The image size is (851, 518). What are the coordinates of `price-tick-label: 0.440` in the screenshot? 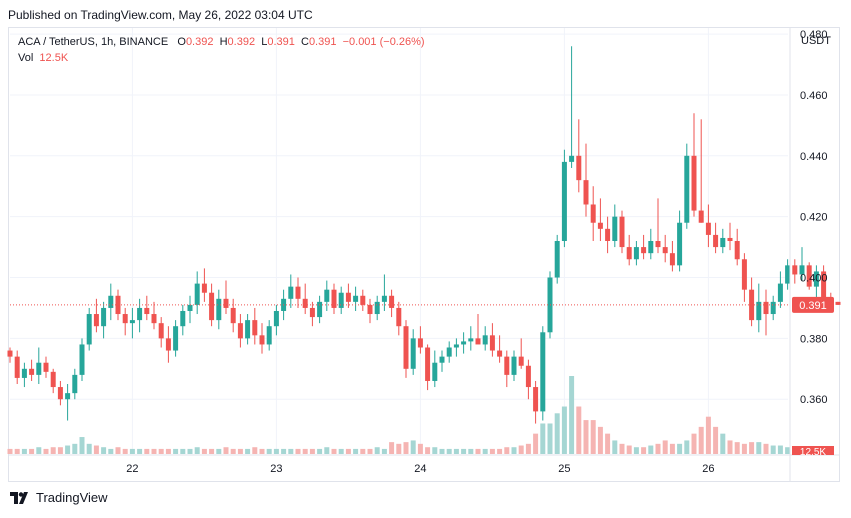 It's located at (814, 157).